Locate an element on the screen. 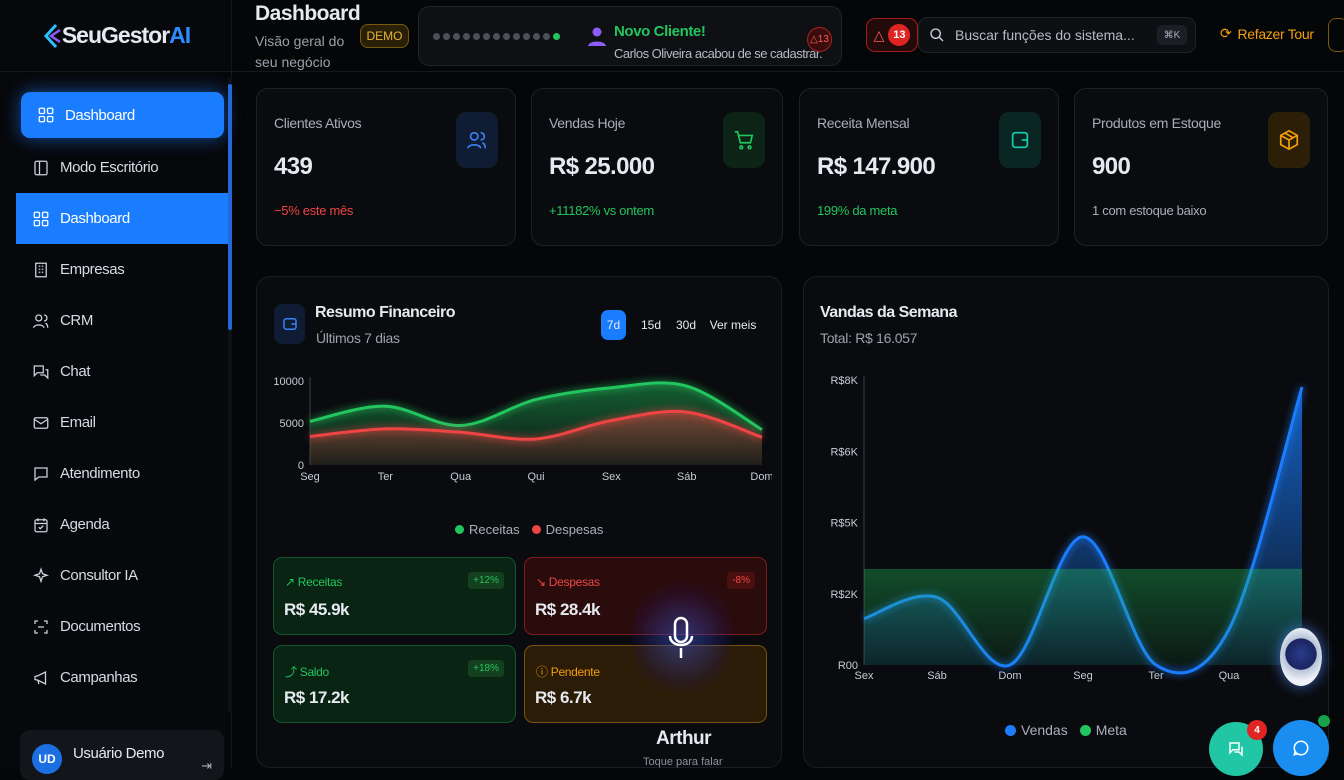 The image size is (1344, 780). grid-icon is located at coordinates (46, 115).